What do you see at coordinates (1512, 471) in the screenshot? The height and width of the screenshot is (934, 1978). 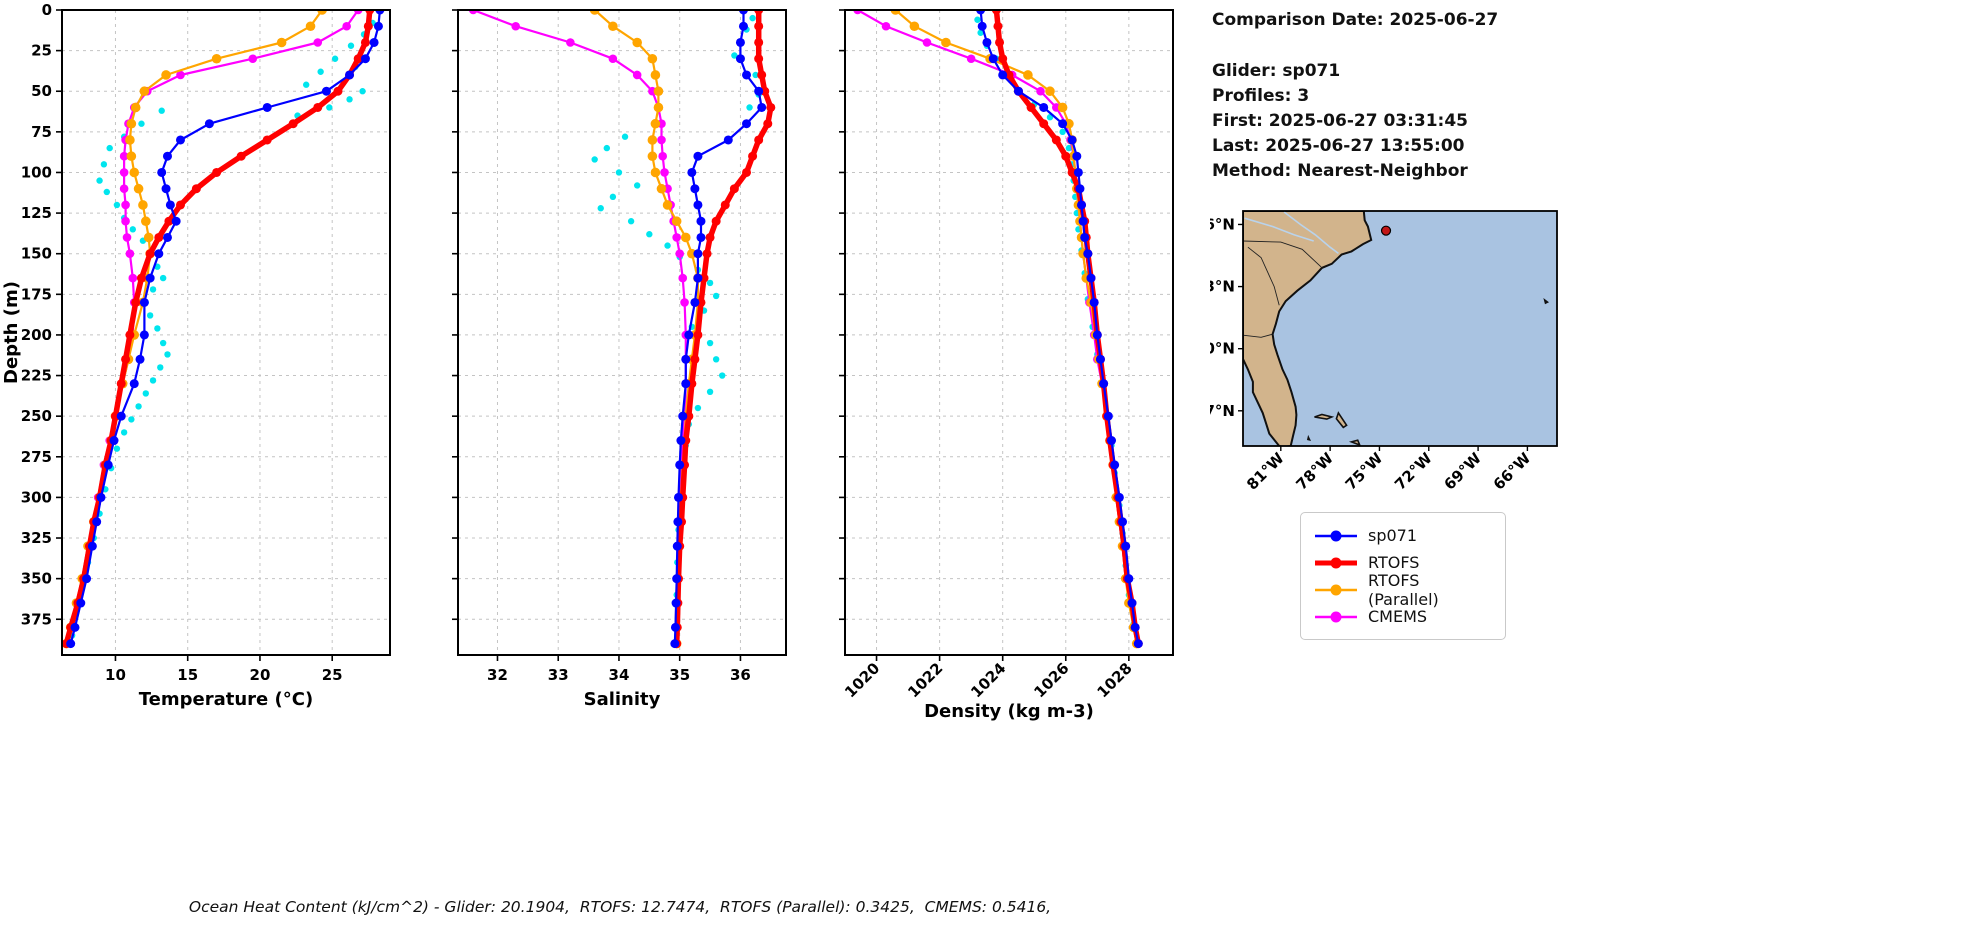 I see `svg-text: 66°W` at bounding box center [1512, 471].